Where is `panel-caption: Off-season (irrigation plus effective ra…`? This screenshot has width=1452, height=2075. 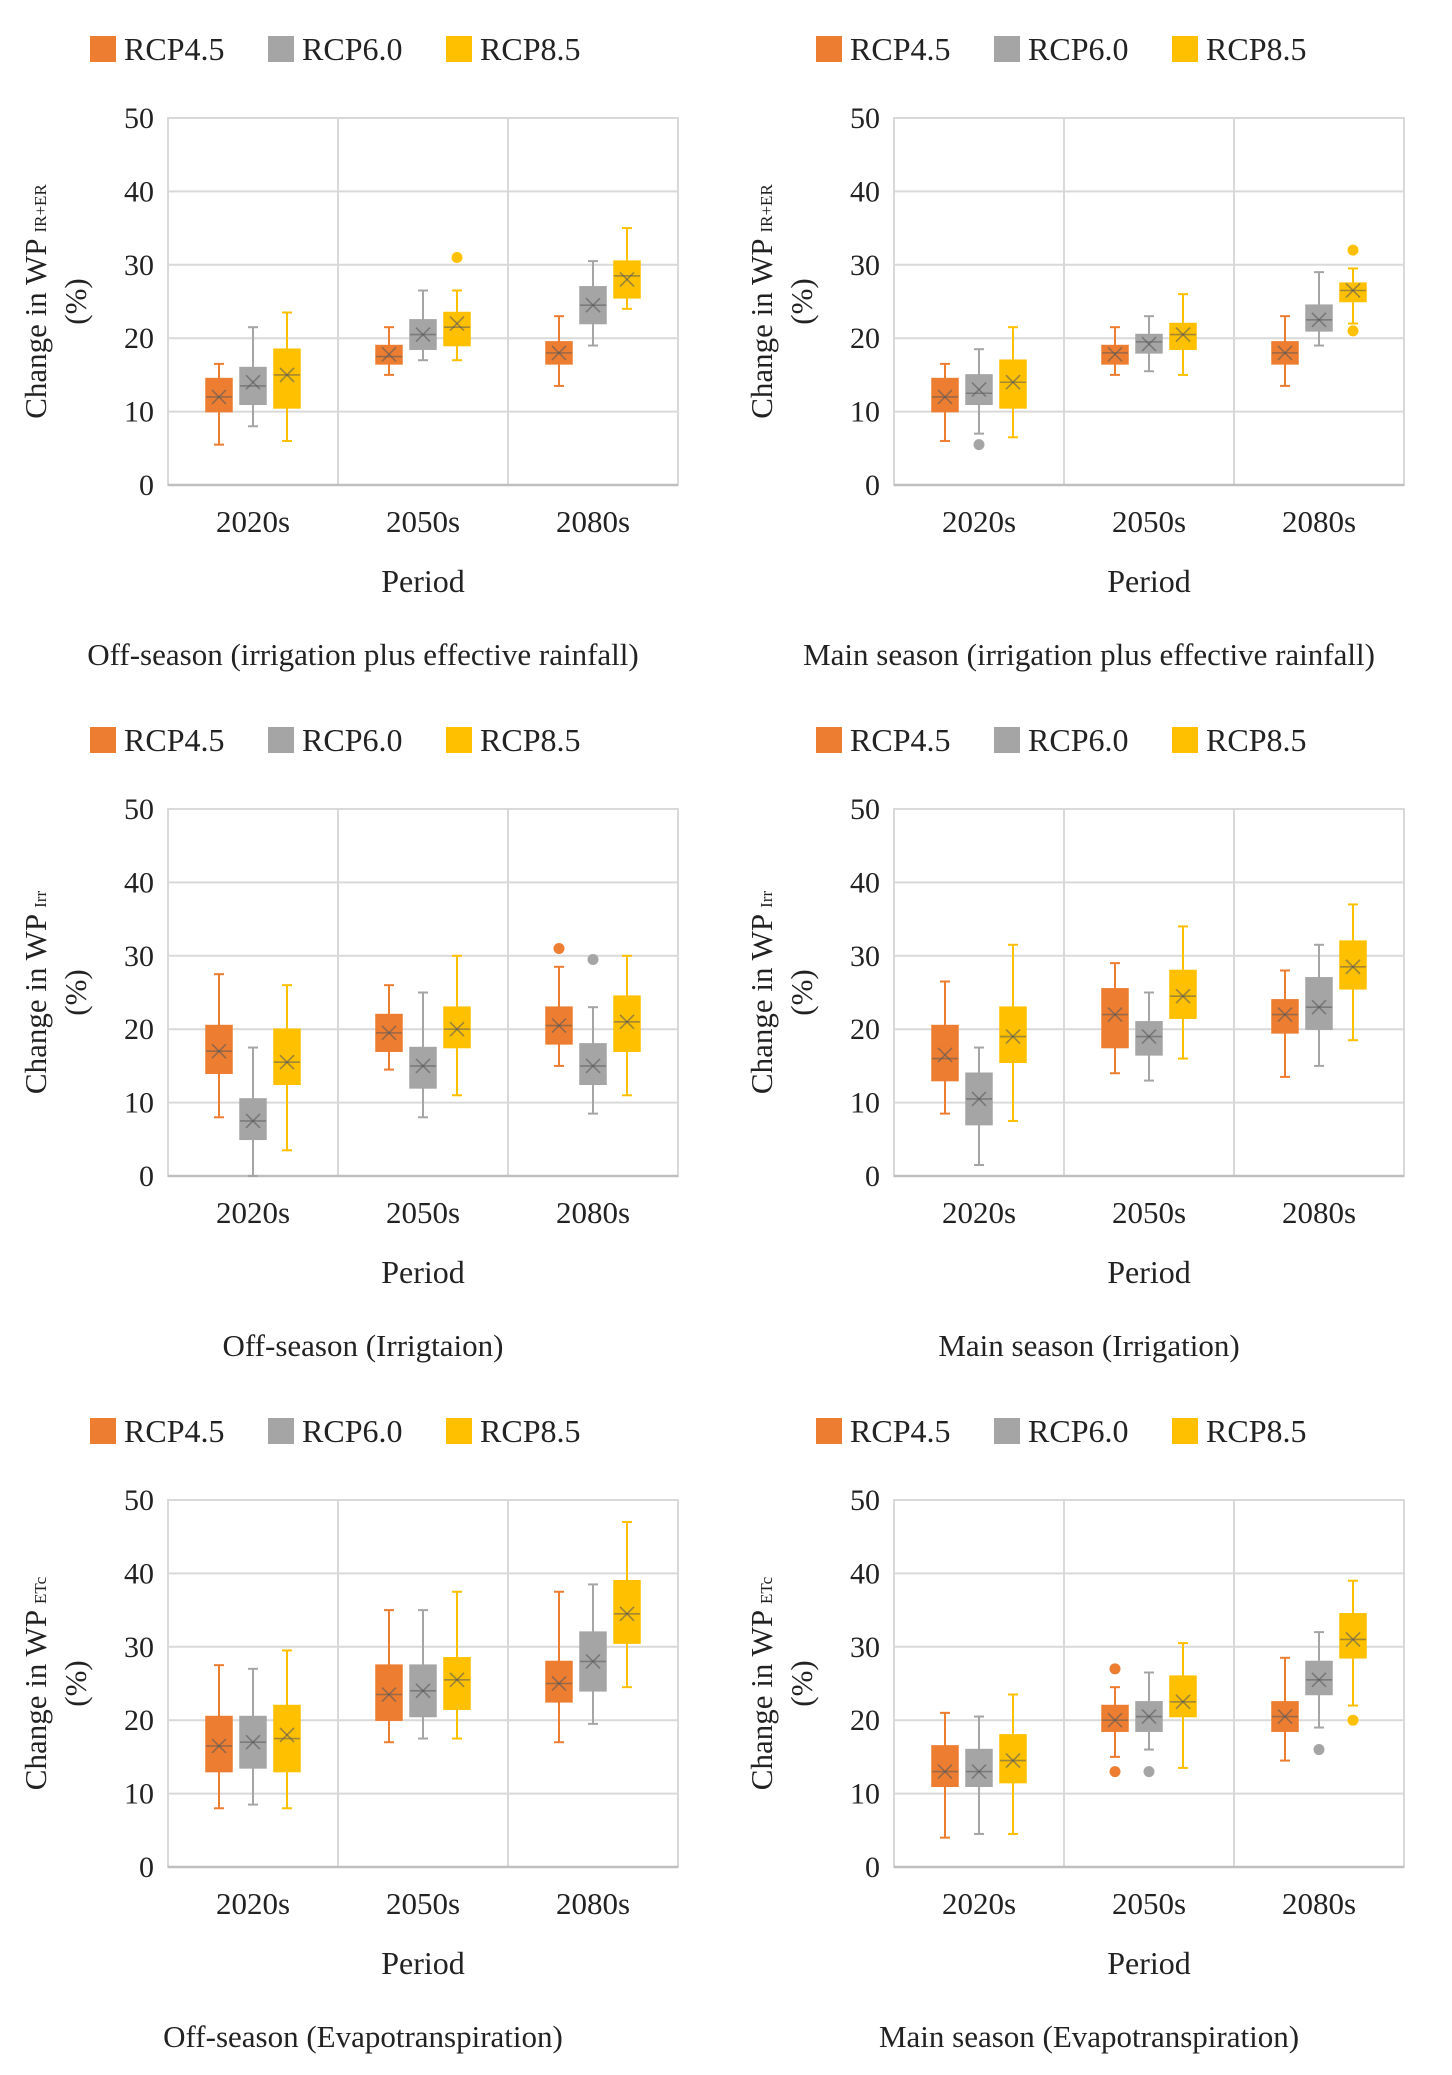 panel-caption: Off-season (irrigation plus effective ra… is located at coordinates (362, 654).